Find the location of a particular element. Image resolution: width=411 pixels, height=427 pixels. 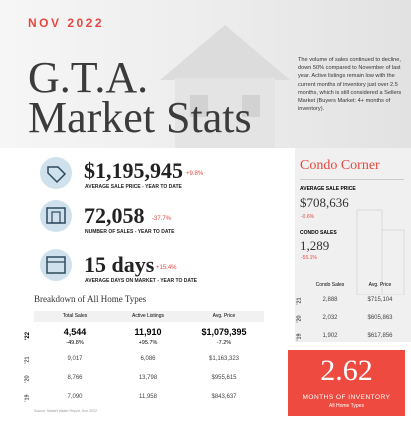

stat-icons is located at coordinates (56, 219).